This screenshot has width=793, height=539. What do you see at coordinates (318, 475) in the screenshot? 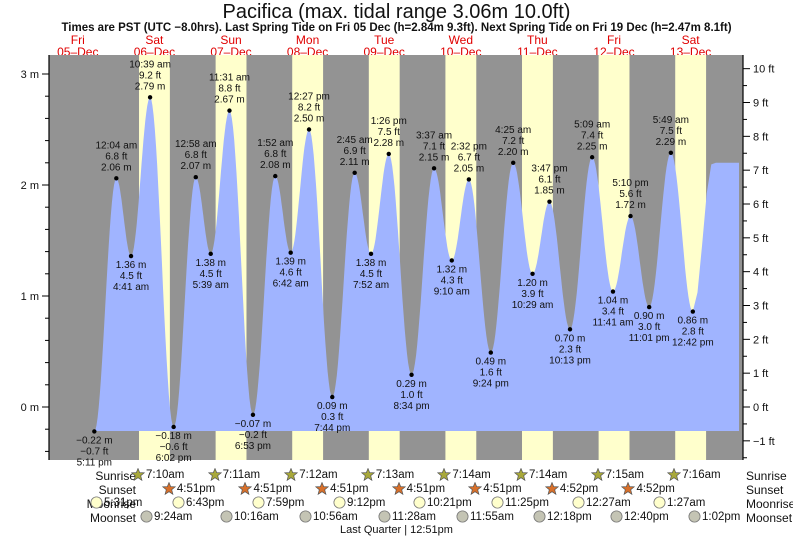
I see `sunrise-time: 7:12am` at bounding box center [318, 475].